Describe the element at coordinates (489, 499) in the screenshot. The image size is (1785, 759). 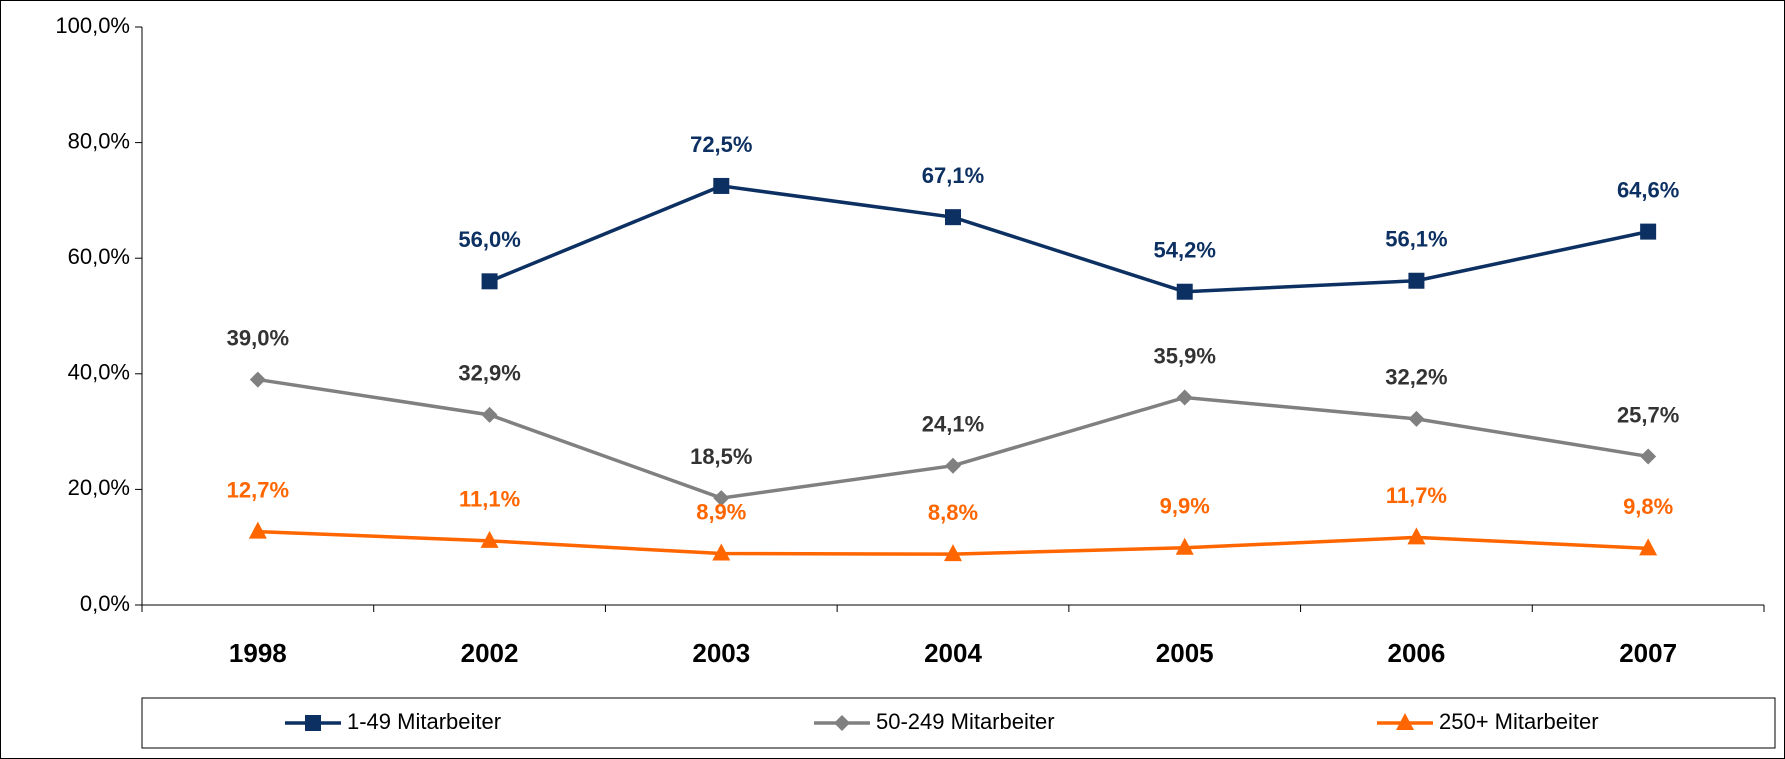
I see `data-label: 11,1%` at that location.